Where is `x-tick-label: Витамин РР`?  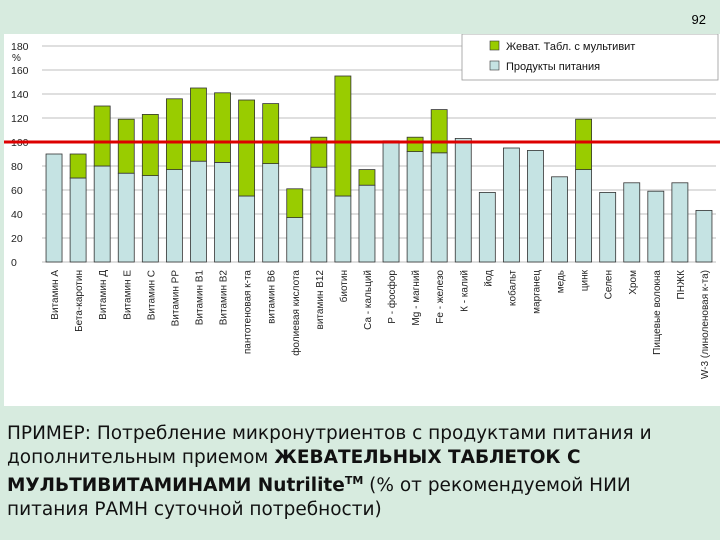
x-tick-label: Витамин РР is located at coordinates (175, 298).